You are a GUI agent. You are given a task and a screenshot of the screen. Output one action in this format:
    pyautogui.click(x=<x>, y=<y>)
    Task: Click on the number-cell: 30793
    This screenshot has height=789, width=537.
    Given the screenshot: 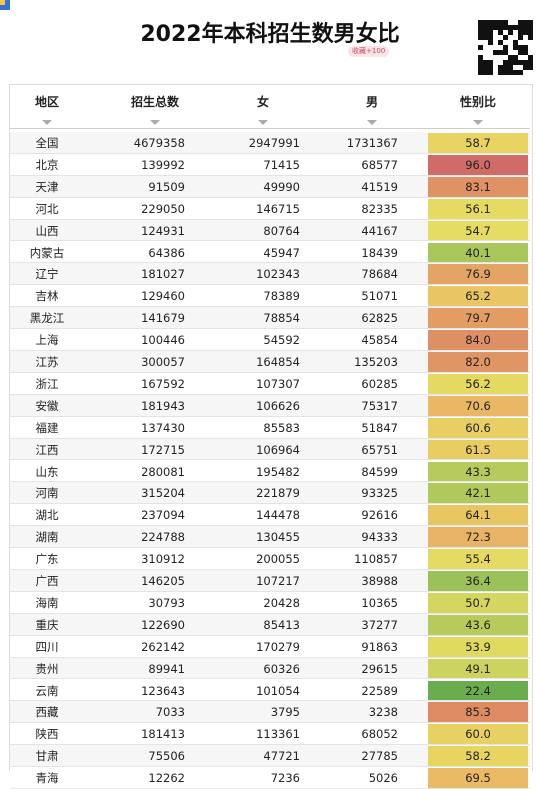 What is the action you would take?
    pyautogui.click(x=166, y=602)
    